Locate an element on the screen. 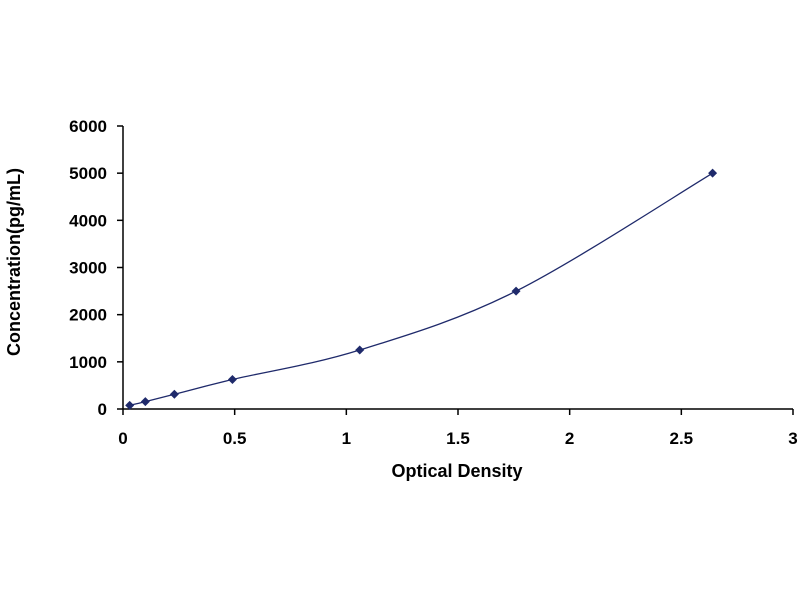 This screenshot has width=800, height=600. x-tick-label: 2 is located at coordinates (569, 438).